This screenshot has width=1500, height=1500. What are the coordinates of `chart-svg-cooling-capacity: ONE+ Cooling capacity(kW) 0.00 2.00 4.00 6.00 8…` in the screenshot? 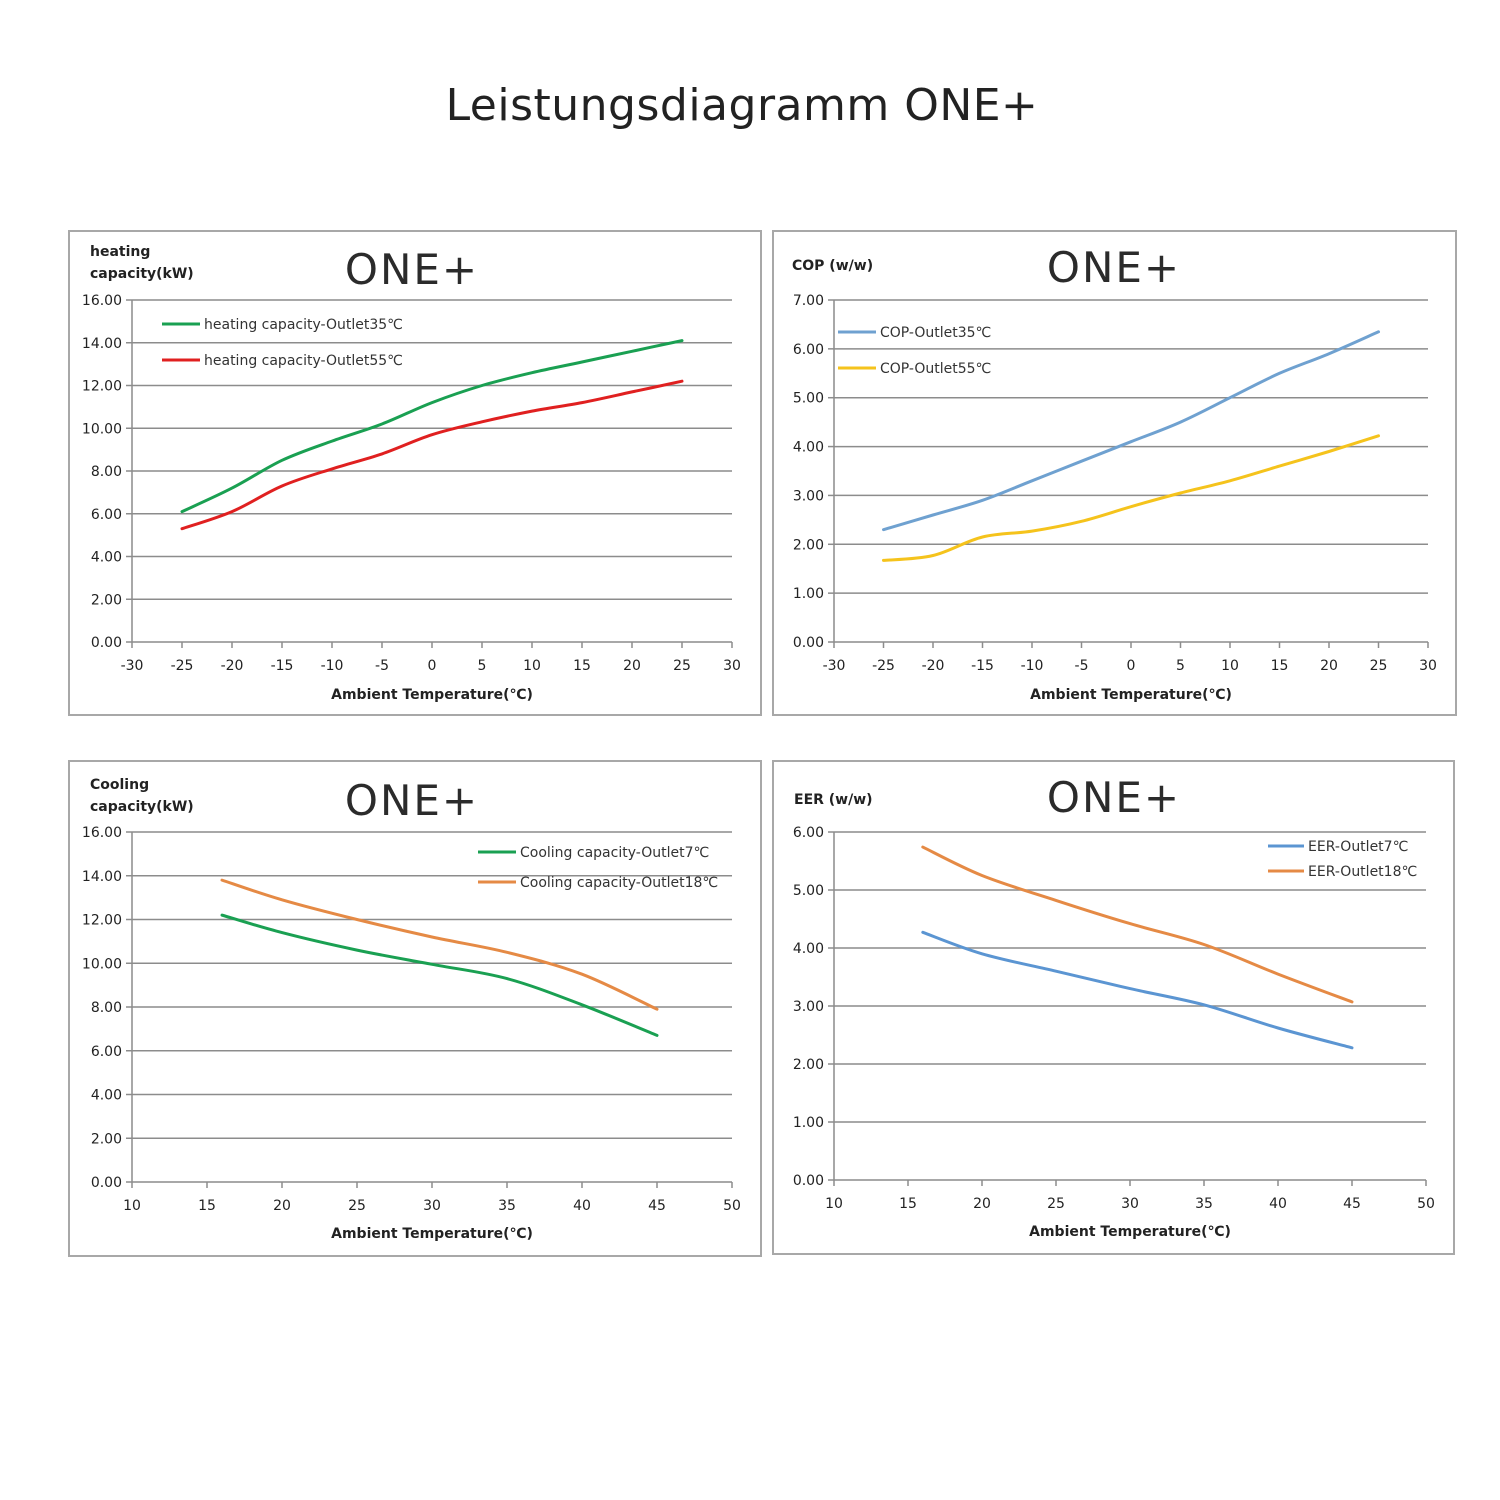 It's located at (411, 1009).